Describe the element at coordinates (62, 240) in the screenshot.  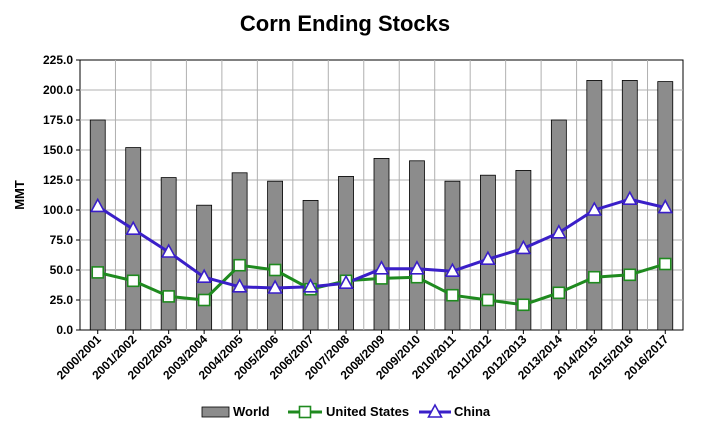
I see `y-tick-label: 75.0` at that location.